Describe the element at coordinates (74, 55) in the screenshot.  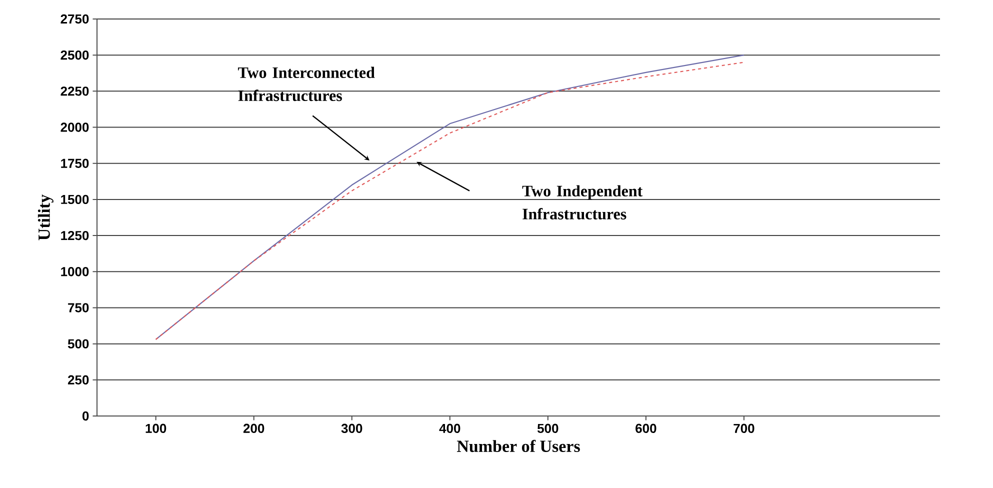
I see `y-tick-label: 2500` at that location.